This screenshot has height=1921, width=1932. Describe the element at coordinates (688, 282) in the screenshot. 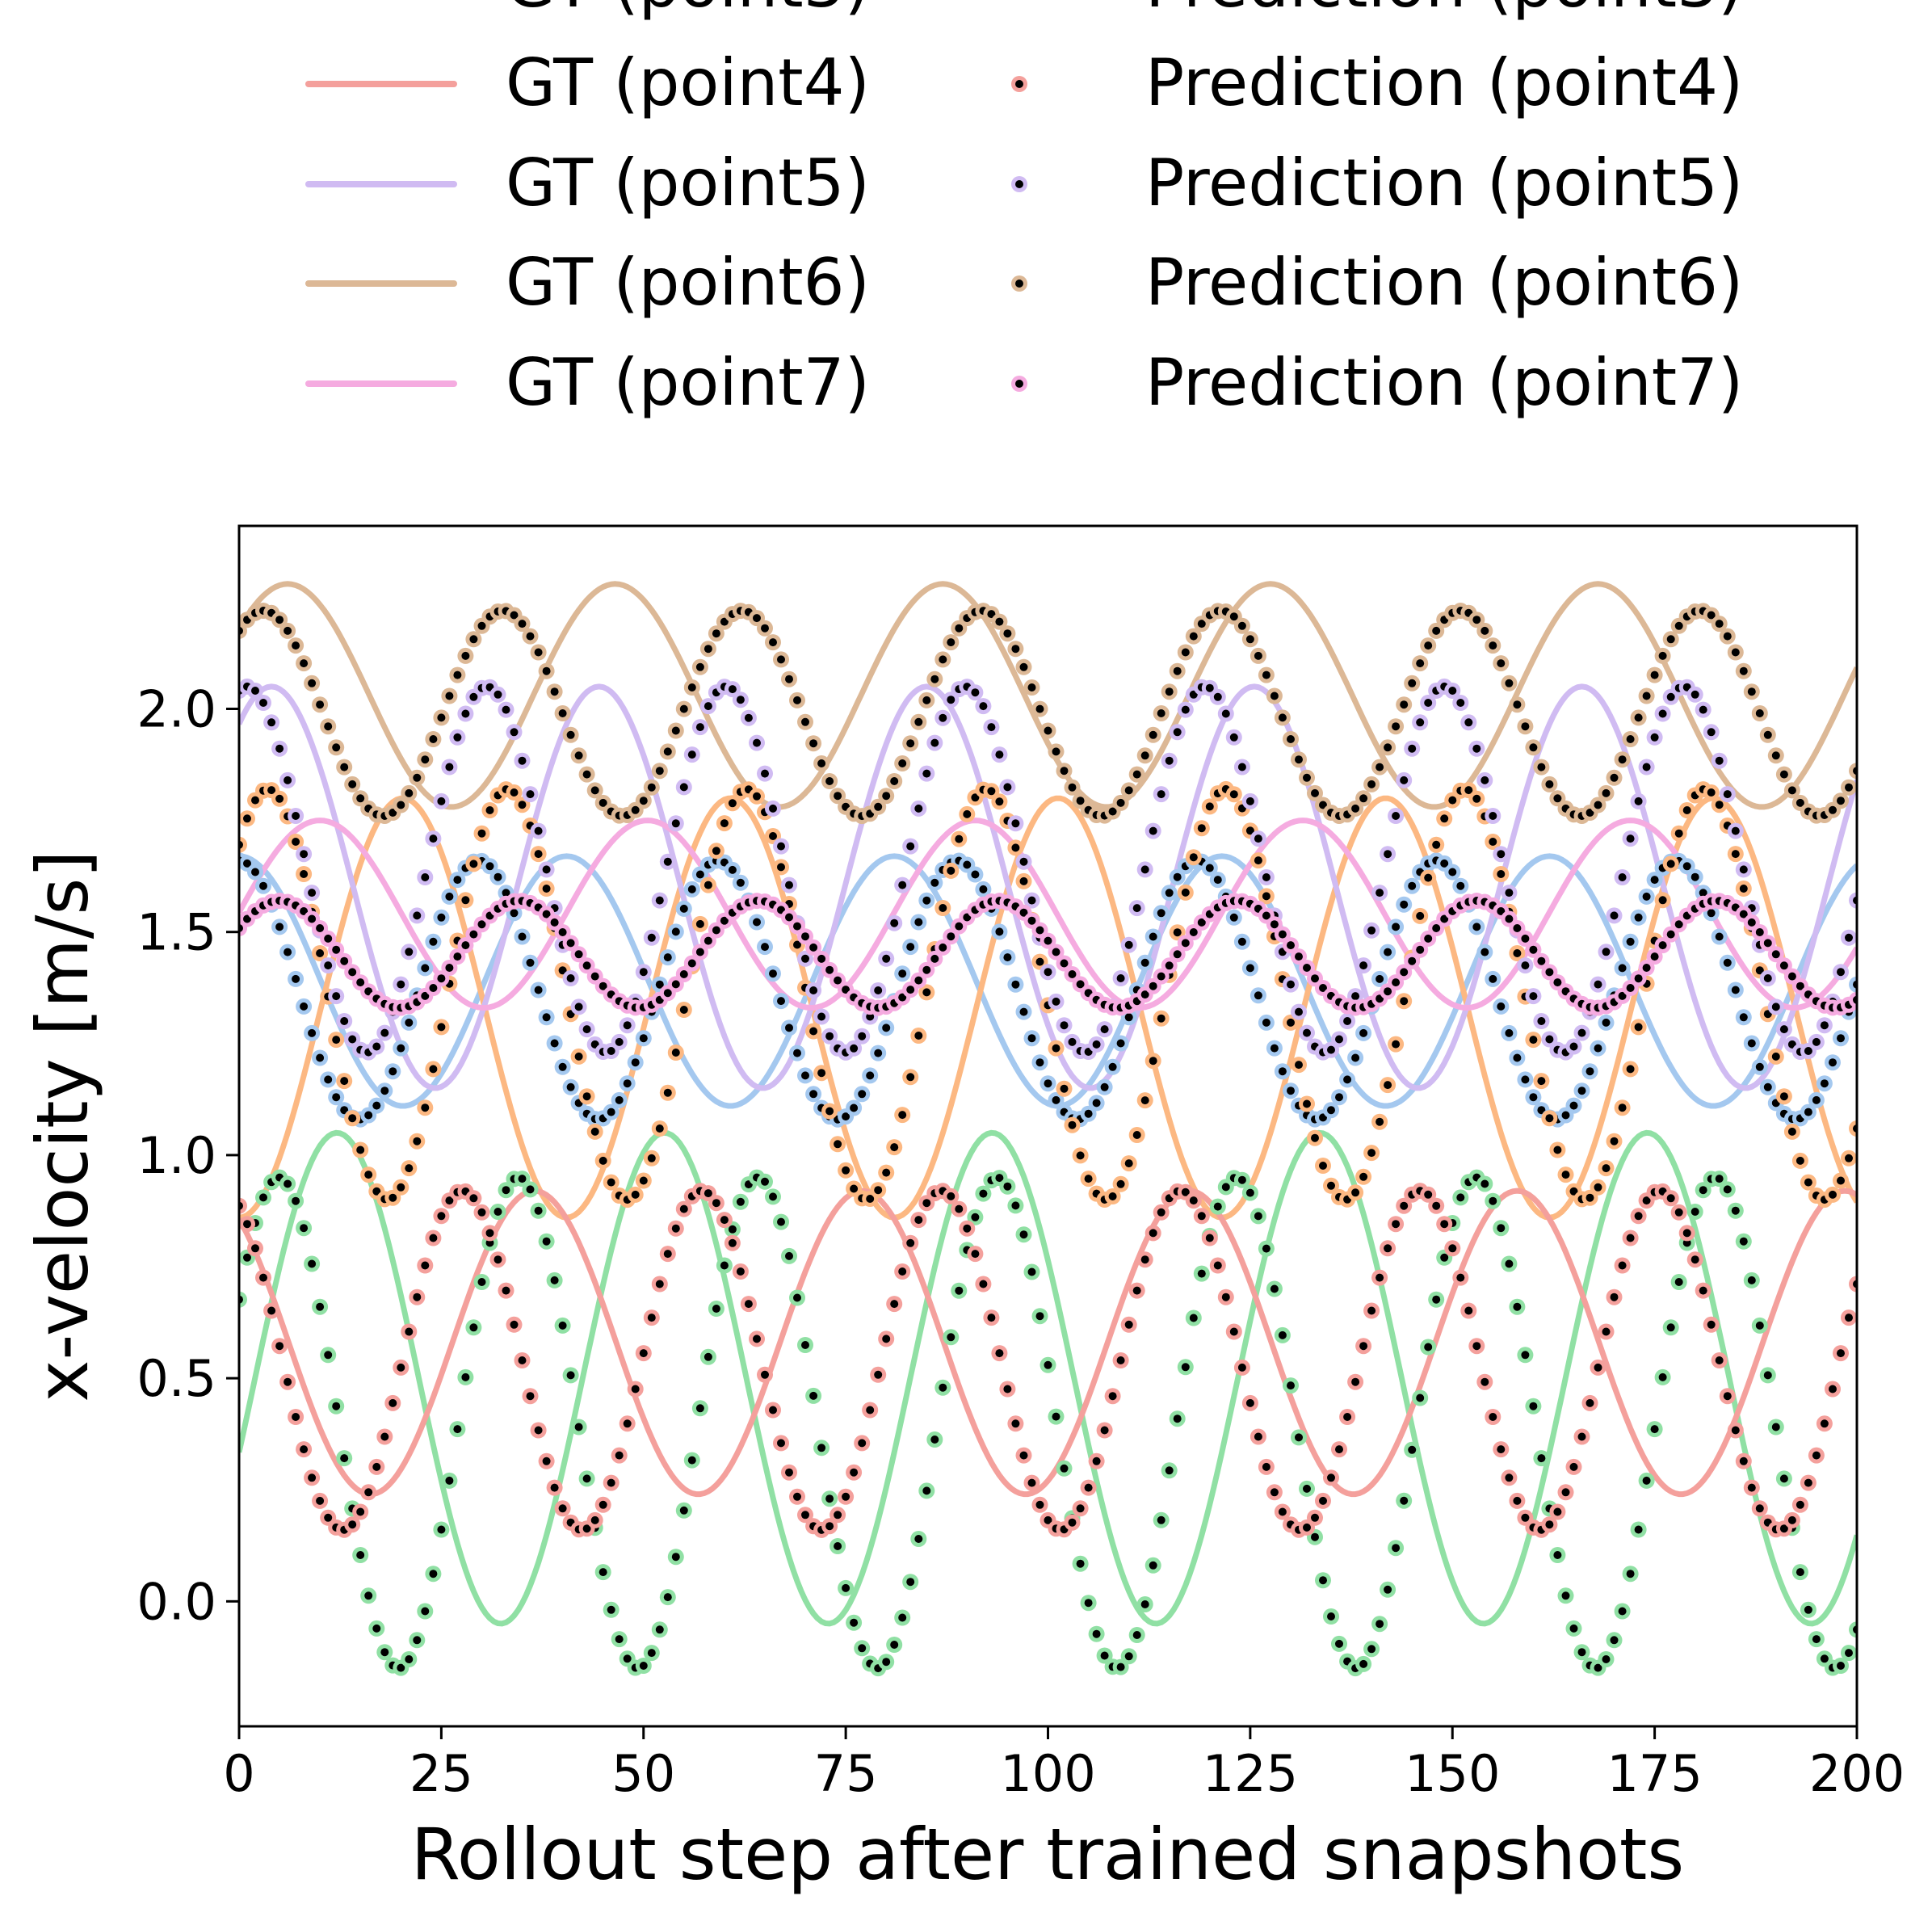

I see `legend-gt-label: GT (point6)` at that location.